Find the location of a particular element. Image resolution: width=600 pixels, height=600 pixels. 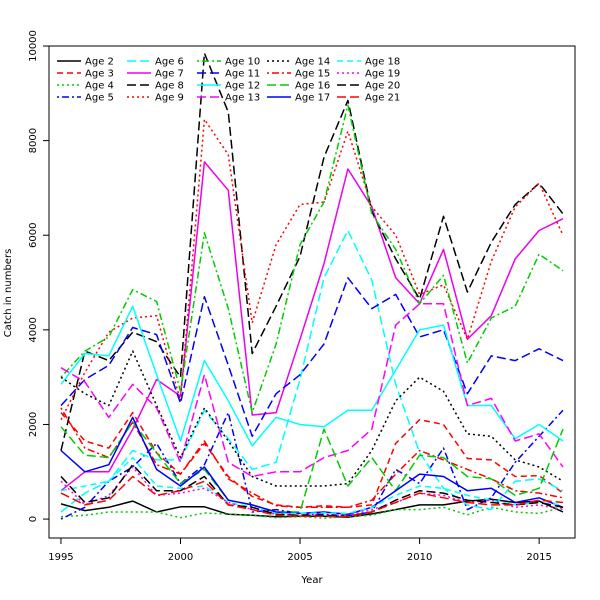

legend-label: Age 12 is located at coordinates (242, 86).